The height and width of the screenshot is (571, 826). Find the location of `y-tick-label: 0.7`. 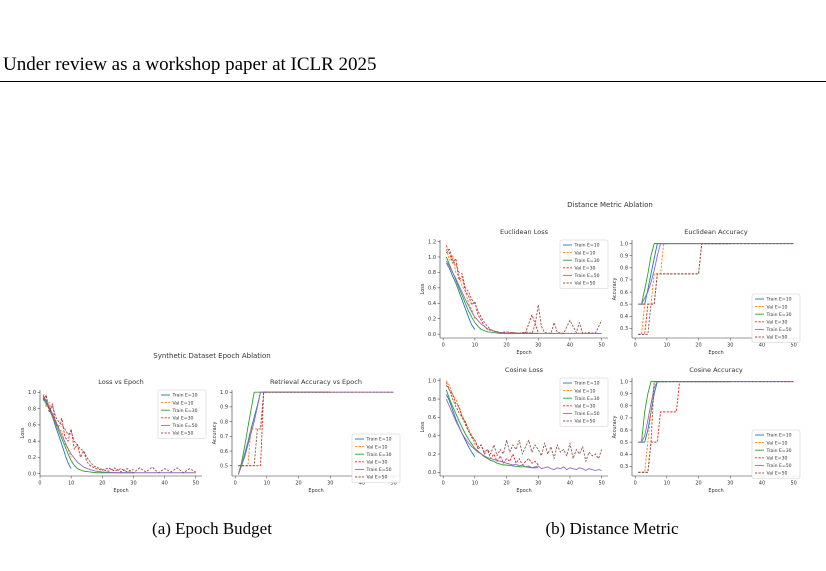

y-tick-label: 0.7 is located at coordinates (624, 419).